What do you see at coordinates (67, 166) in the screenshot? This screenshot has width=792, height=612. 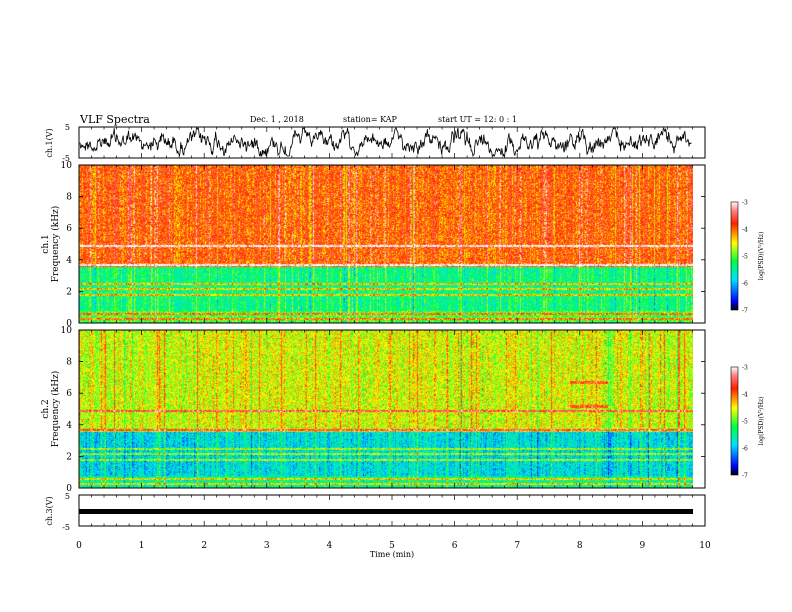 I see `ch1-spec-ytick-label-5: 10` at bounding box center [67, 166].